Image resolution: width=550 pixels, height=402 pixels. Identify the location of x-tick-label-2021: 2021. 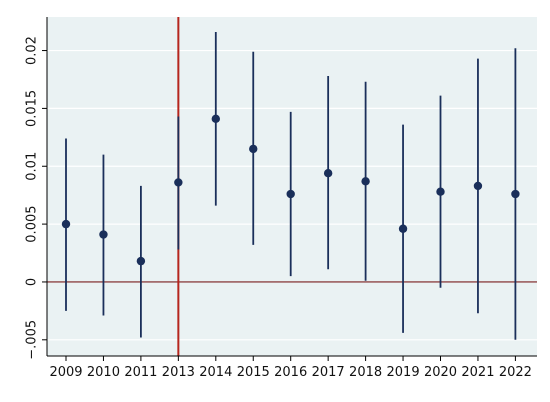
(477, 372).